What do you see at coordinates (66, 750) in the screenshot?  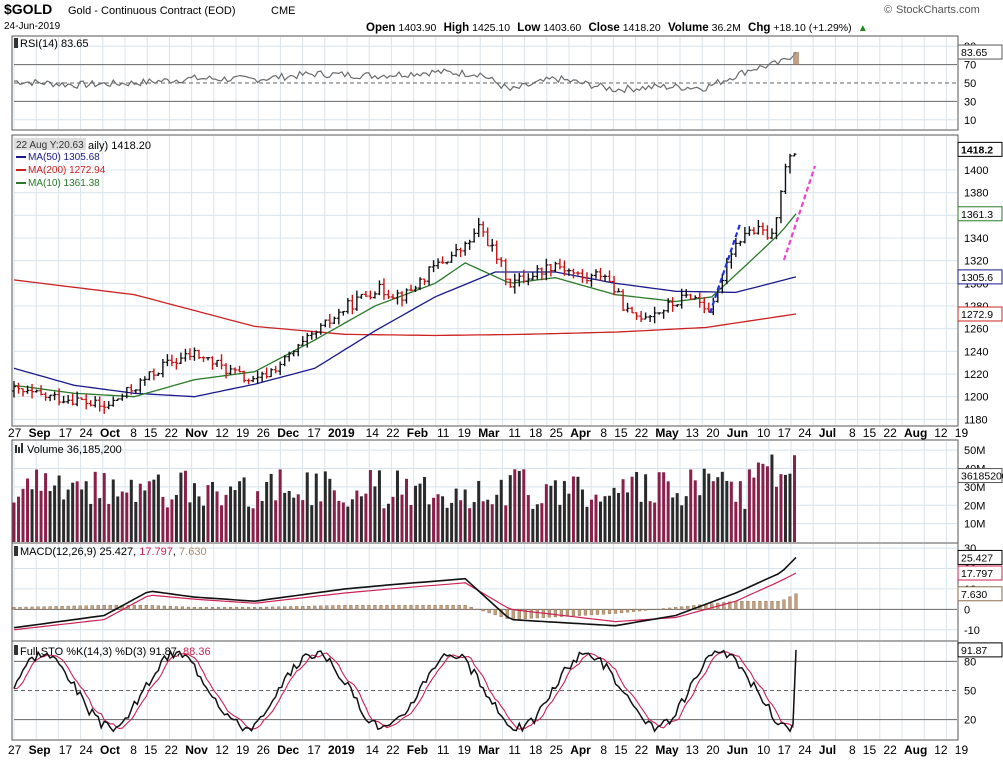 I see `x-tick-label: 17` at bounding box center [66, 750].